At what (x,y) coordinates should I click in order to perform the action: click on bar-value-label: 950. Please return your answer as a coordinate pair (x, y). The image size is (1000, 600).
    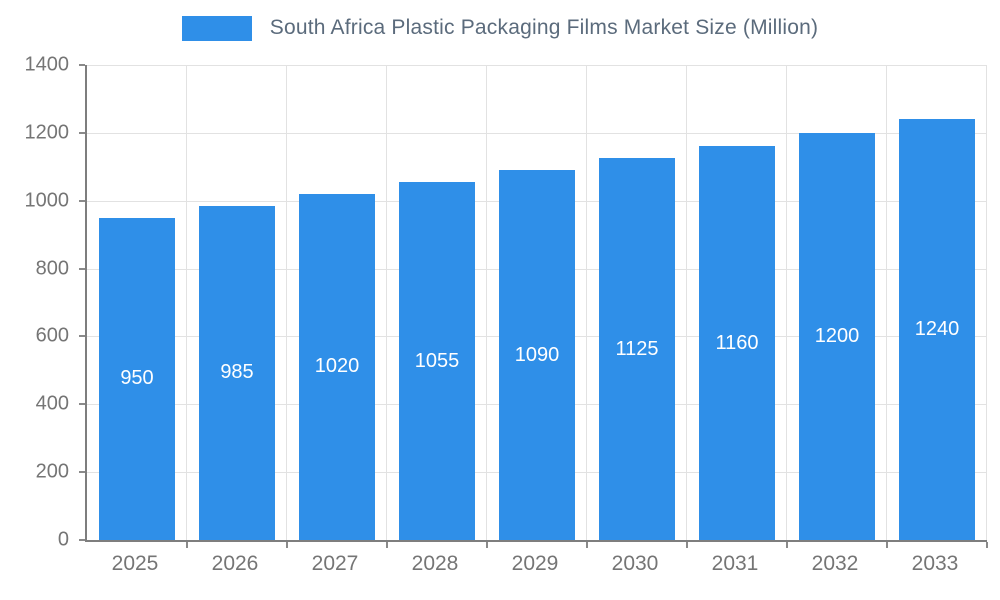
    Looking at the image, I should click on (137, 378).